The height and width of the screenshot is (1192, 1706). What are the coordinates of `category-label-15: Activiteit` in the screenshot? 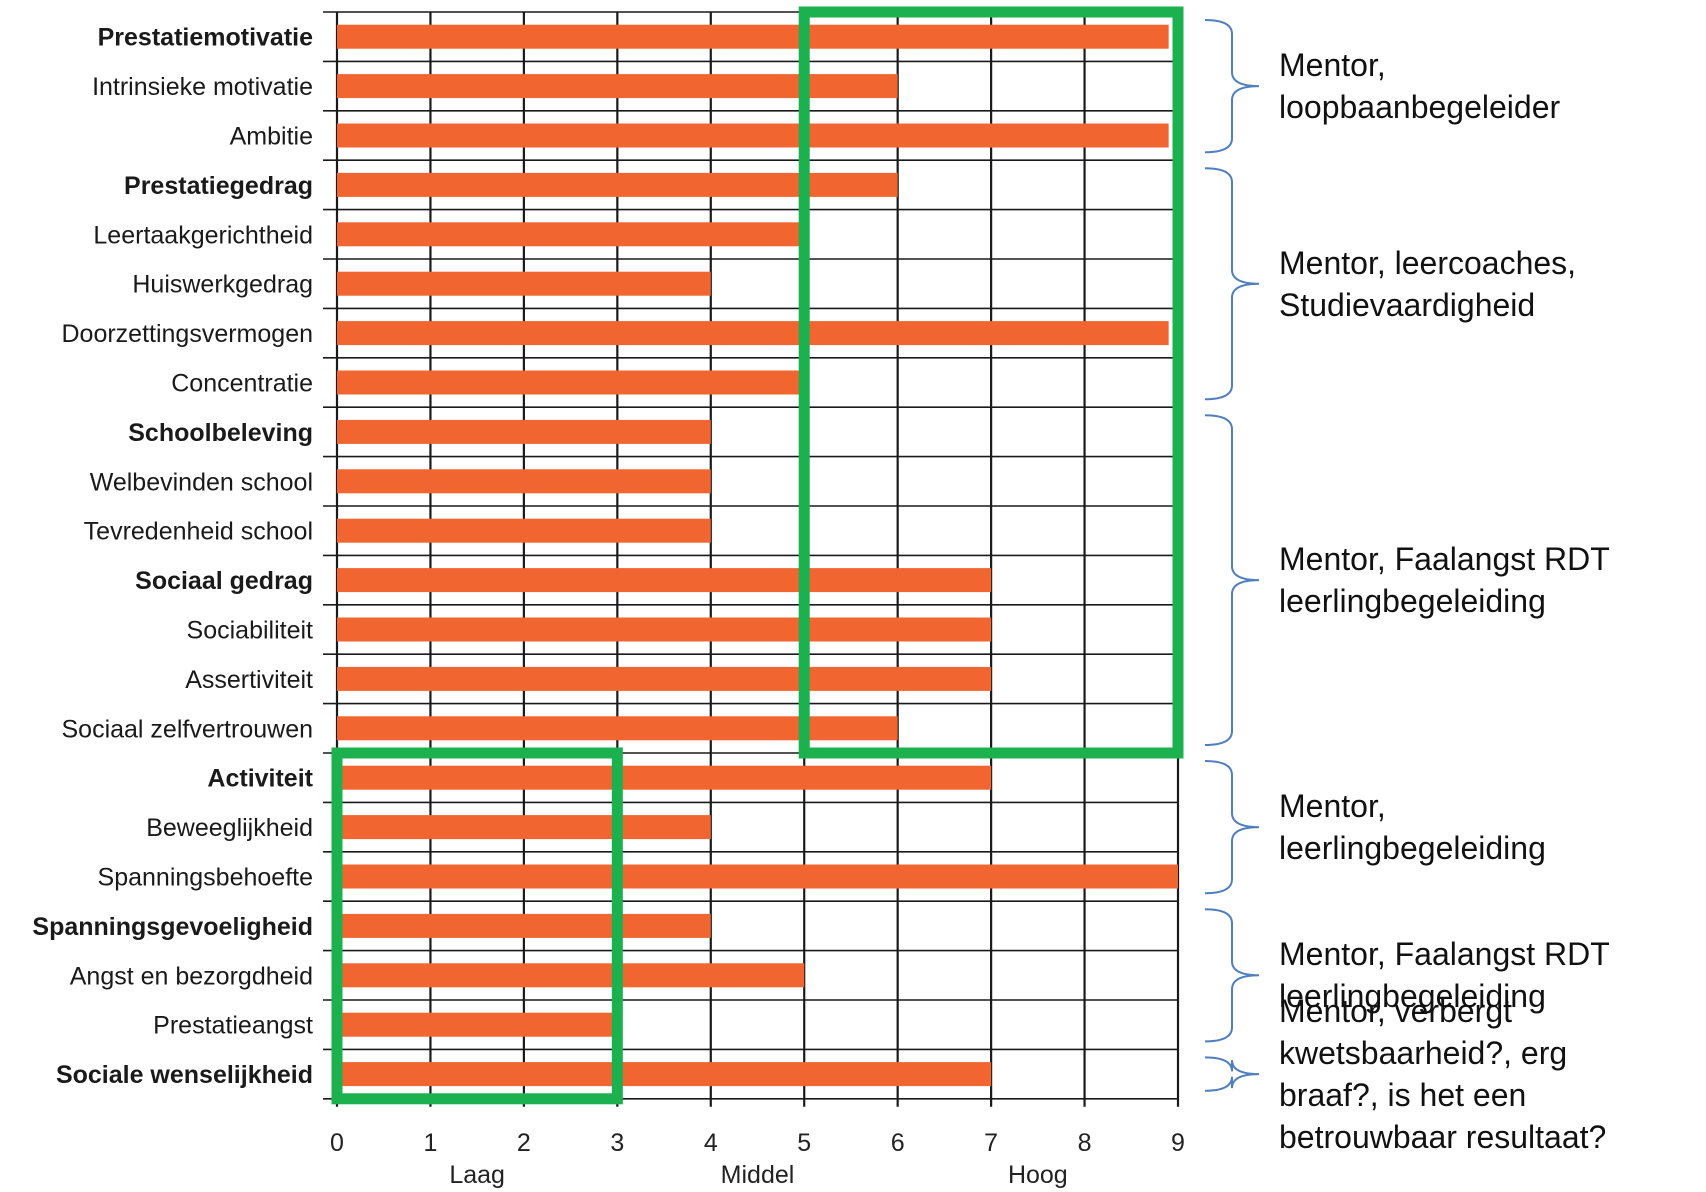 It's located at (260, 779).